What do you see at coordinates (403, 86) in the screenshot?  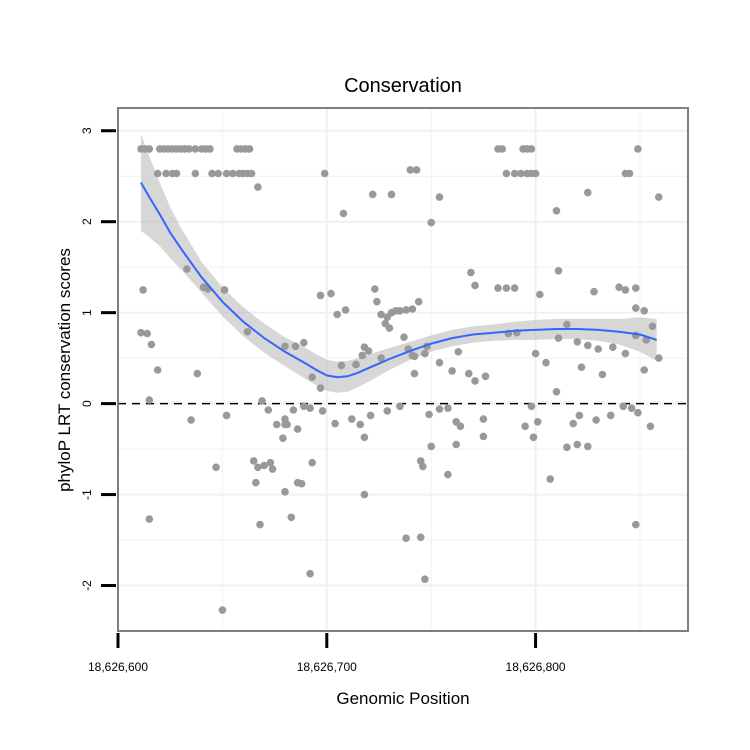 I see `chart-title: Conservation` at bounding box center [403, 86].